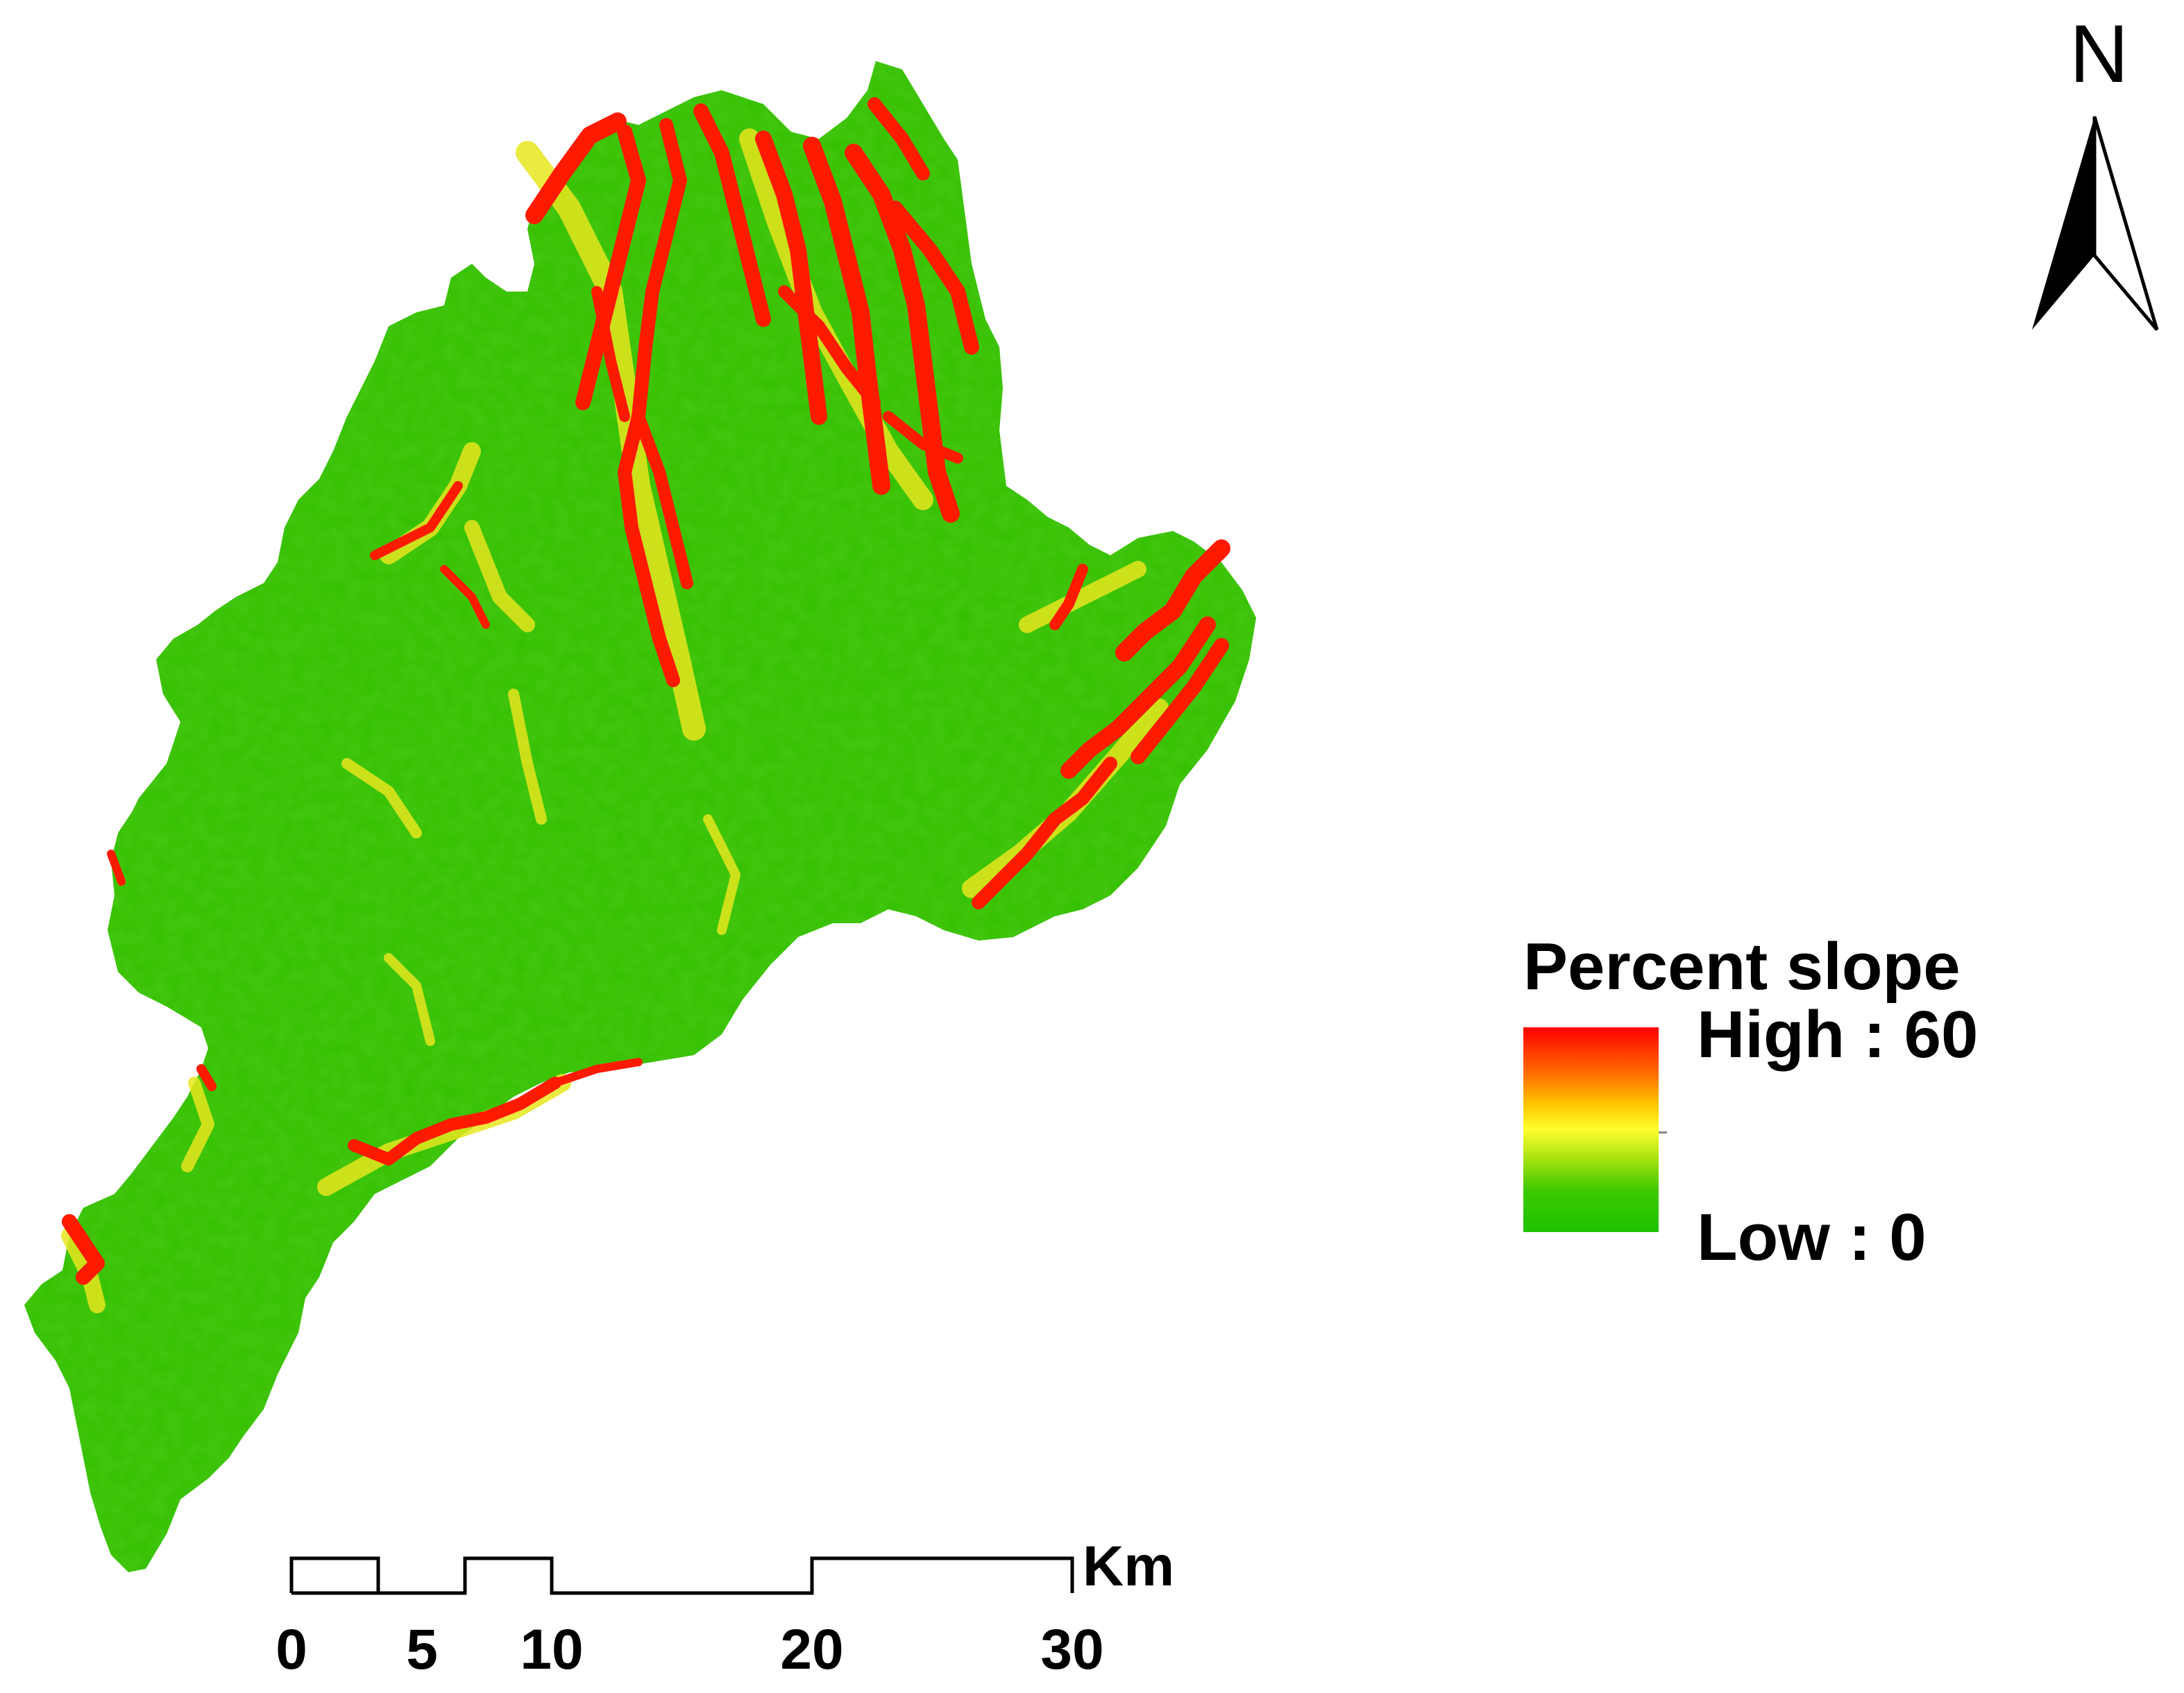  Describe the element at coordinates (422, 1650) in the screenshot. I see `scale-tick-label: 5` at that location.